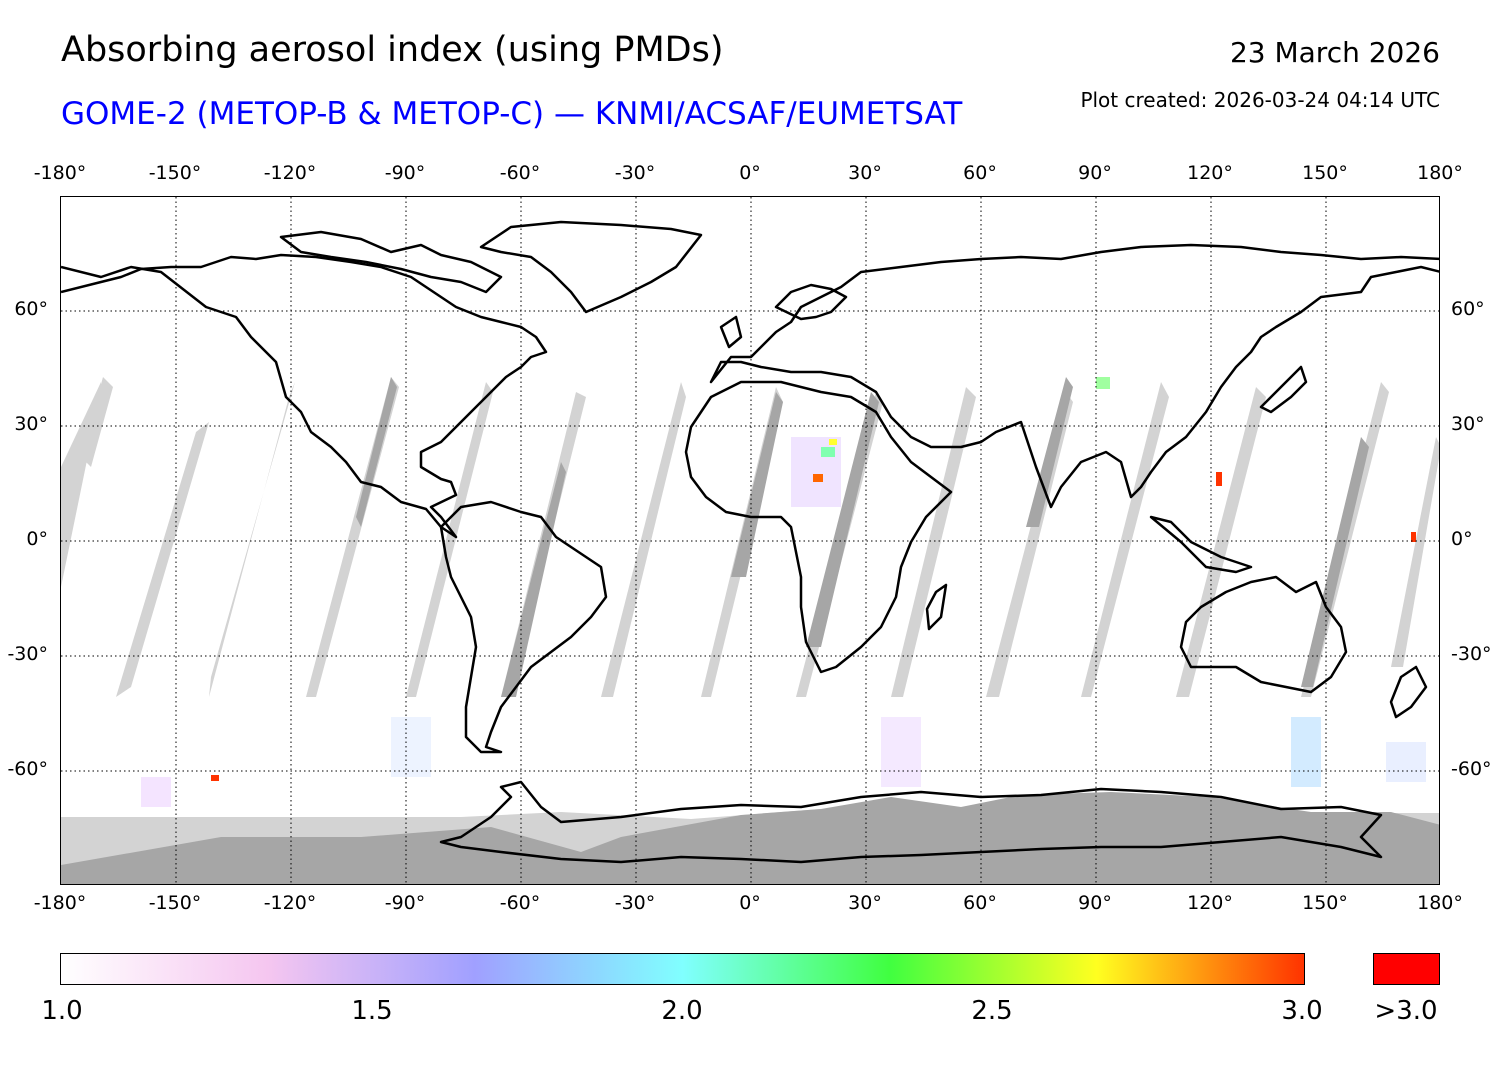 The height and width of the screenshot is (1065, 1500). I want to click on lon-label-bottom: -180°, so click(60, 903).